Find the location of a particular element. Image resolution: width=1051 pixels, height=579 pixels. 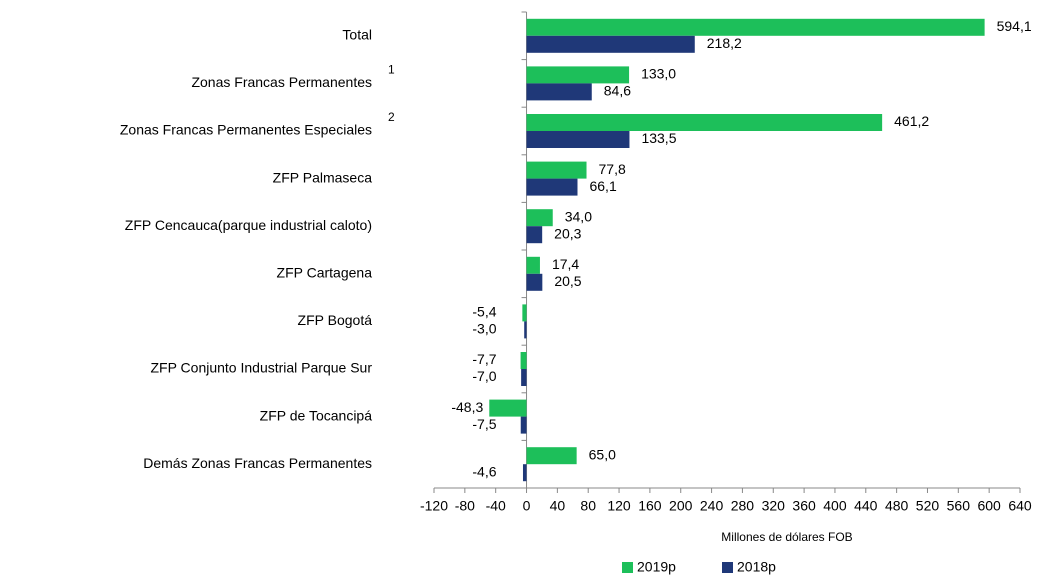

value-label: -4,6 is located at coordinates (484, 471).